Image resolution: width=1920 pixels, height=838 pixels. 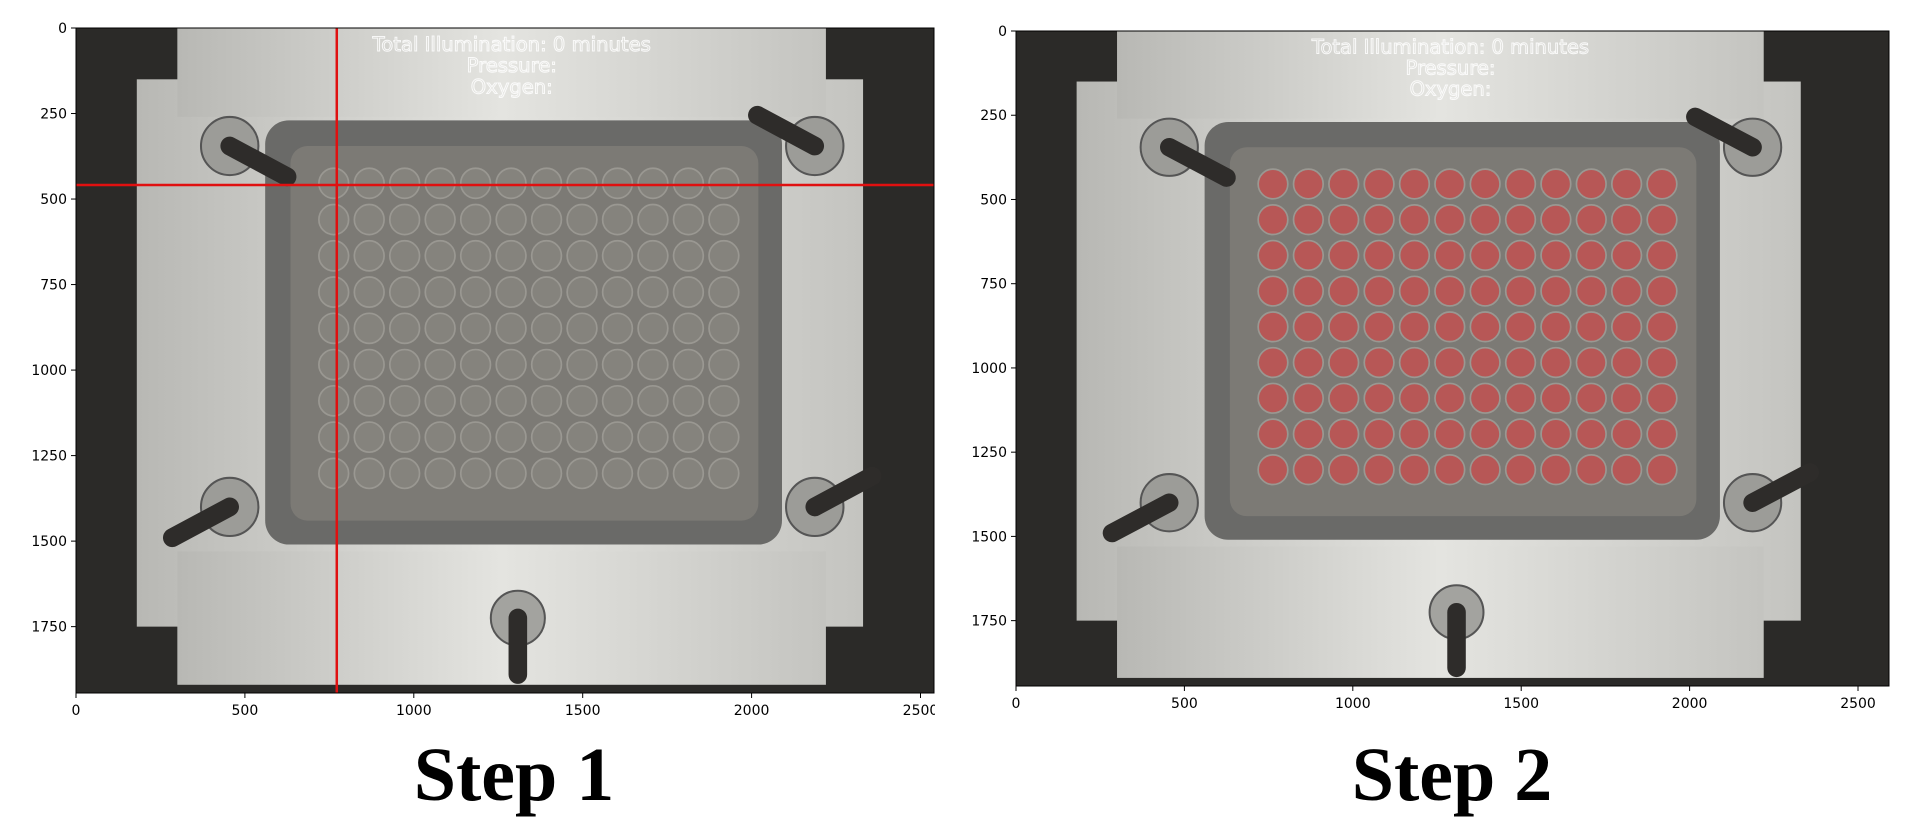 What do you see at coordinates (1016, 704) in the screenshot?
I see `x-tick-label: 0` at bounding box center [1016, 704].